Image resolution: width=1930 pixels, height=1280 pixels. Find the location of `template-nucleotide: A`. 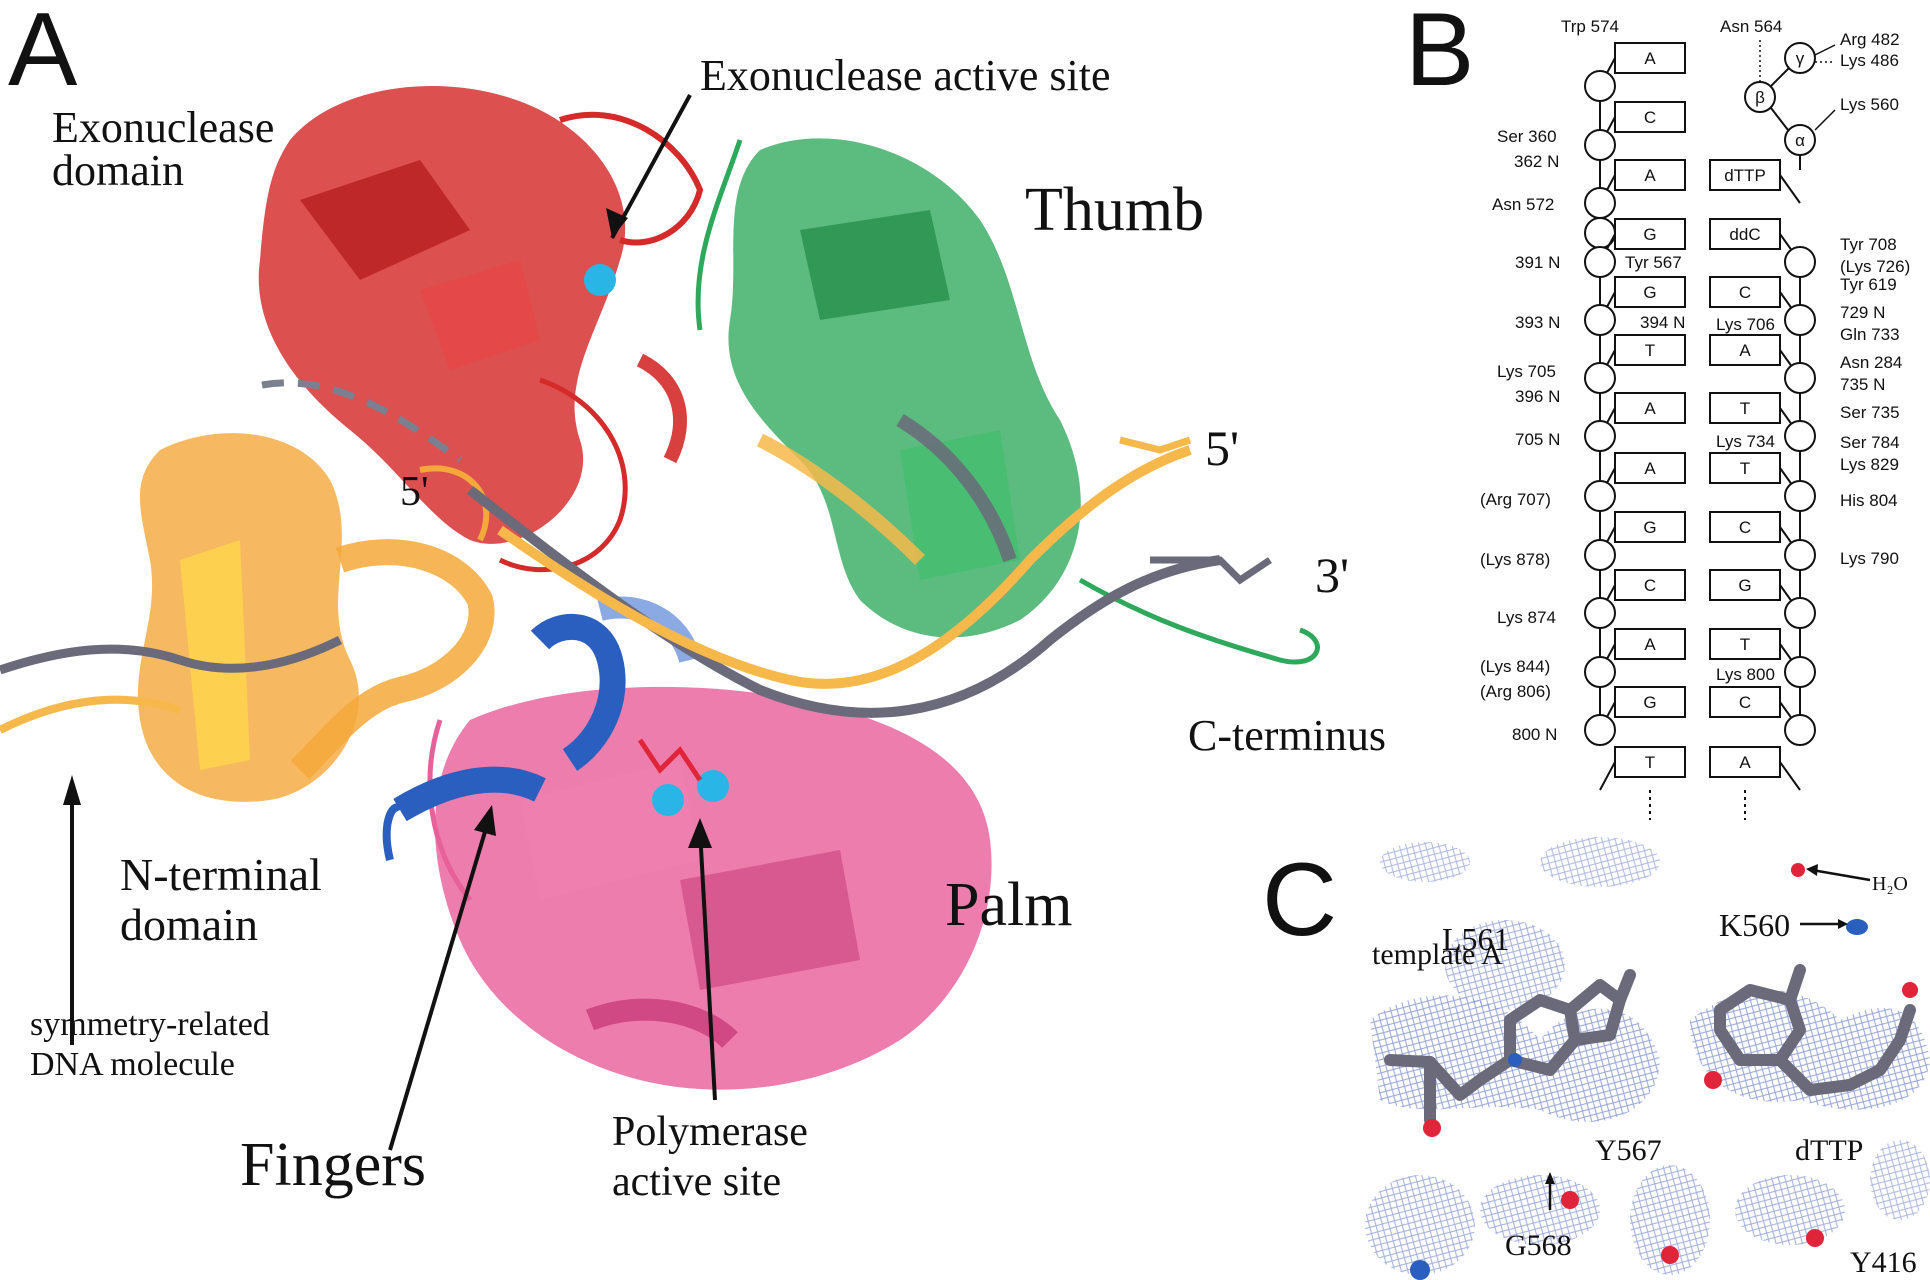

template-nucleotide: A is located at coordinates (1635, 72).